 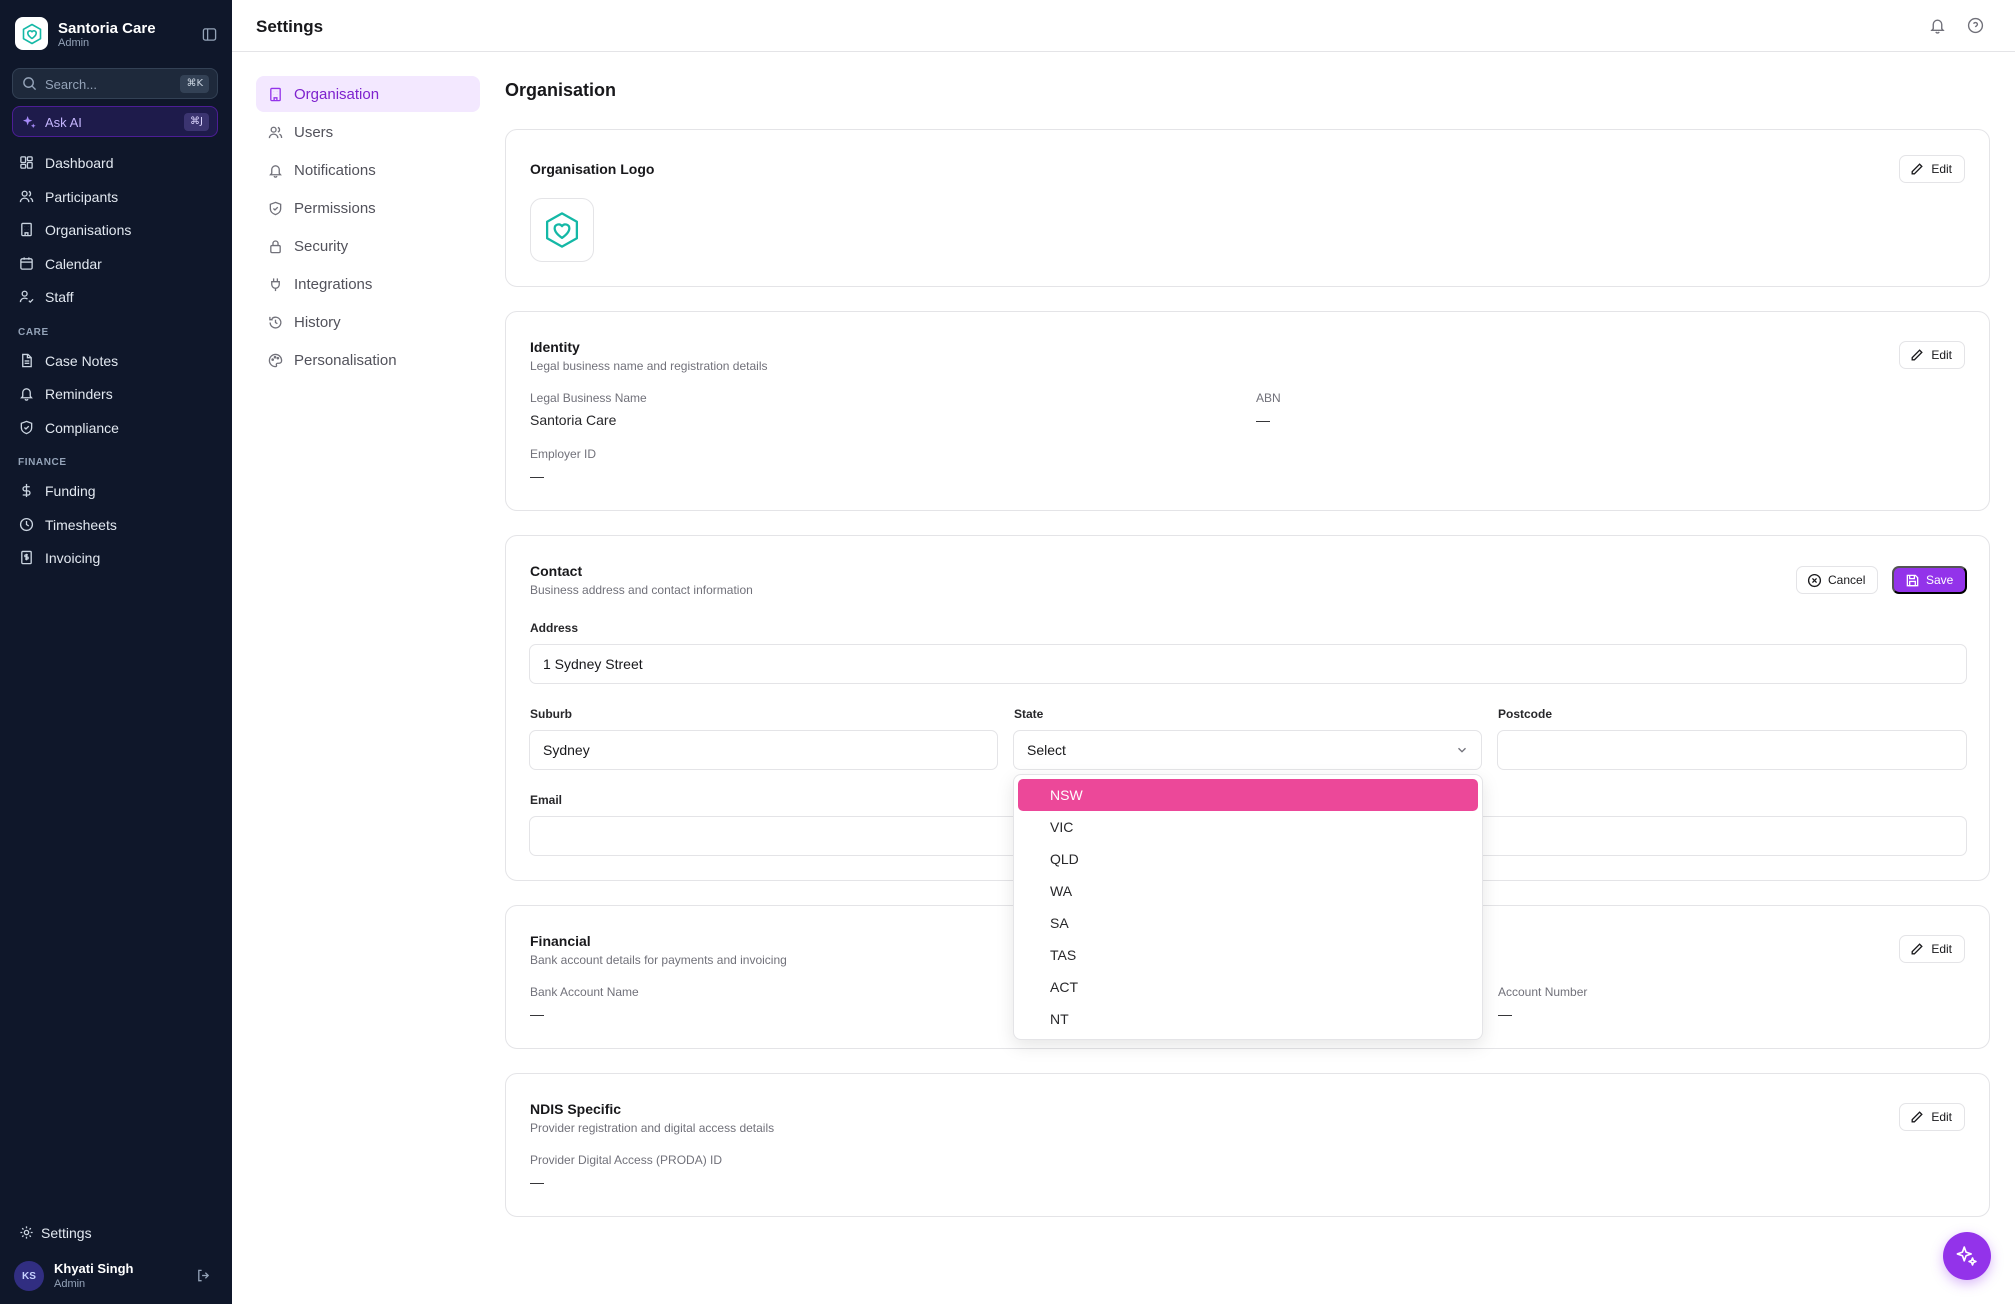 I want to click on logout-icon, so click(x=204, y=1275).